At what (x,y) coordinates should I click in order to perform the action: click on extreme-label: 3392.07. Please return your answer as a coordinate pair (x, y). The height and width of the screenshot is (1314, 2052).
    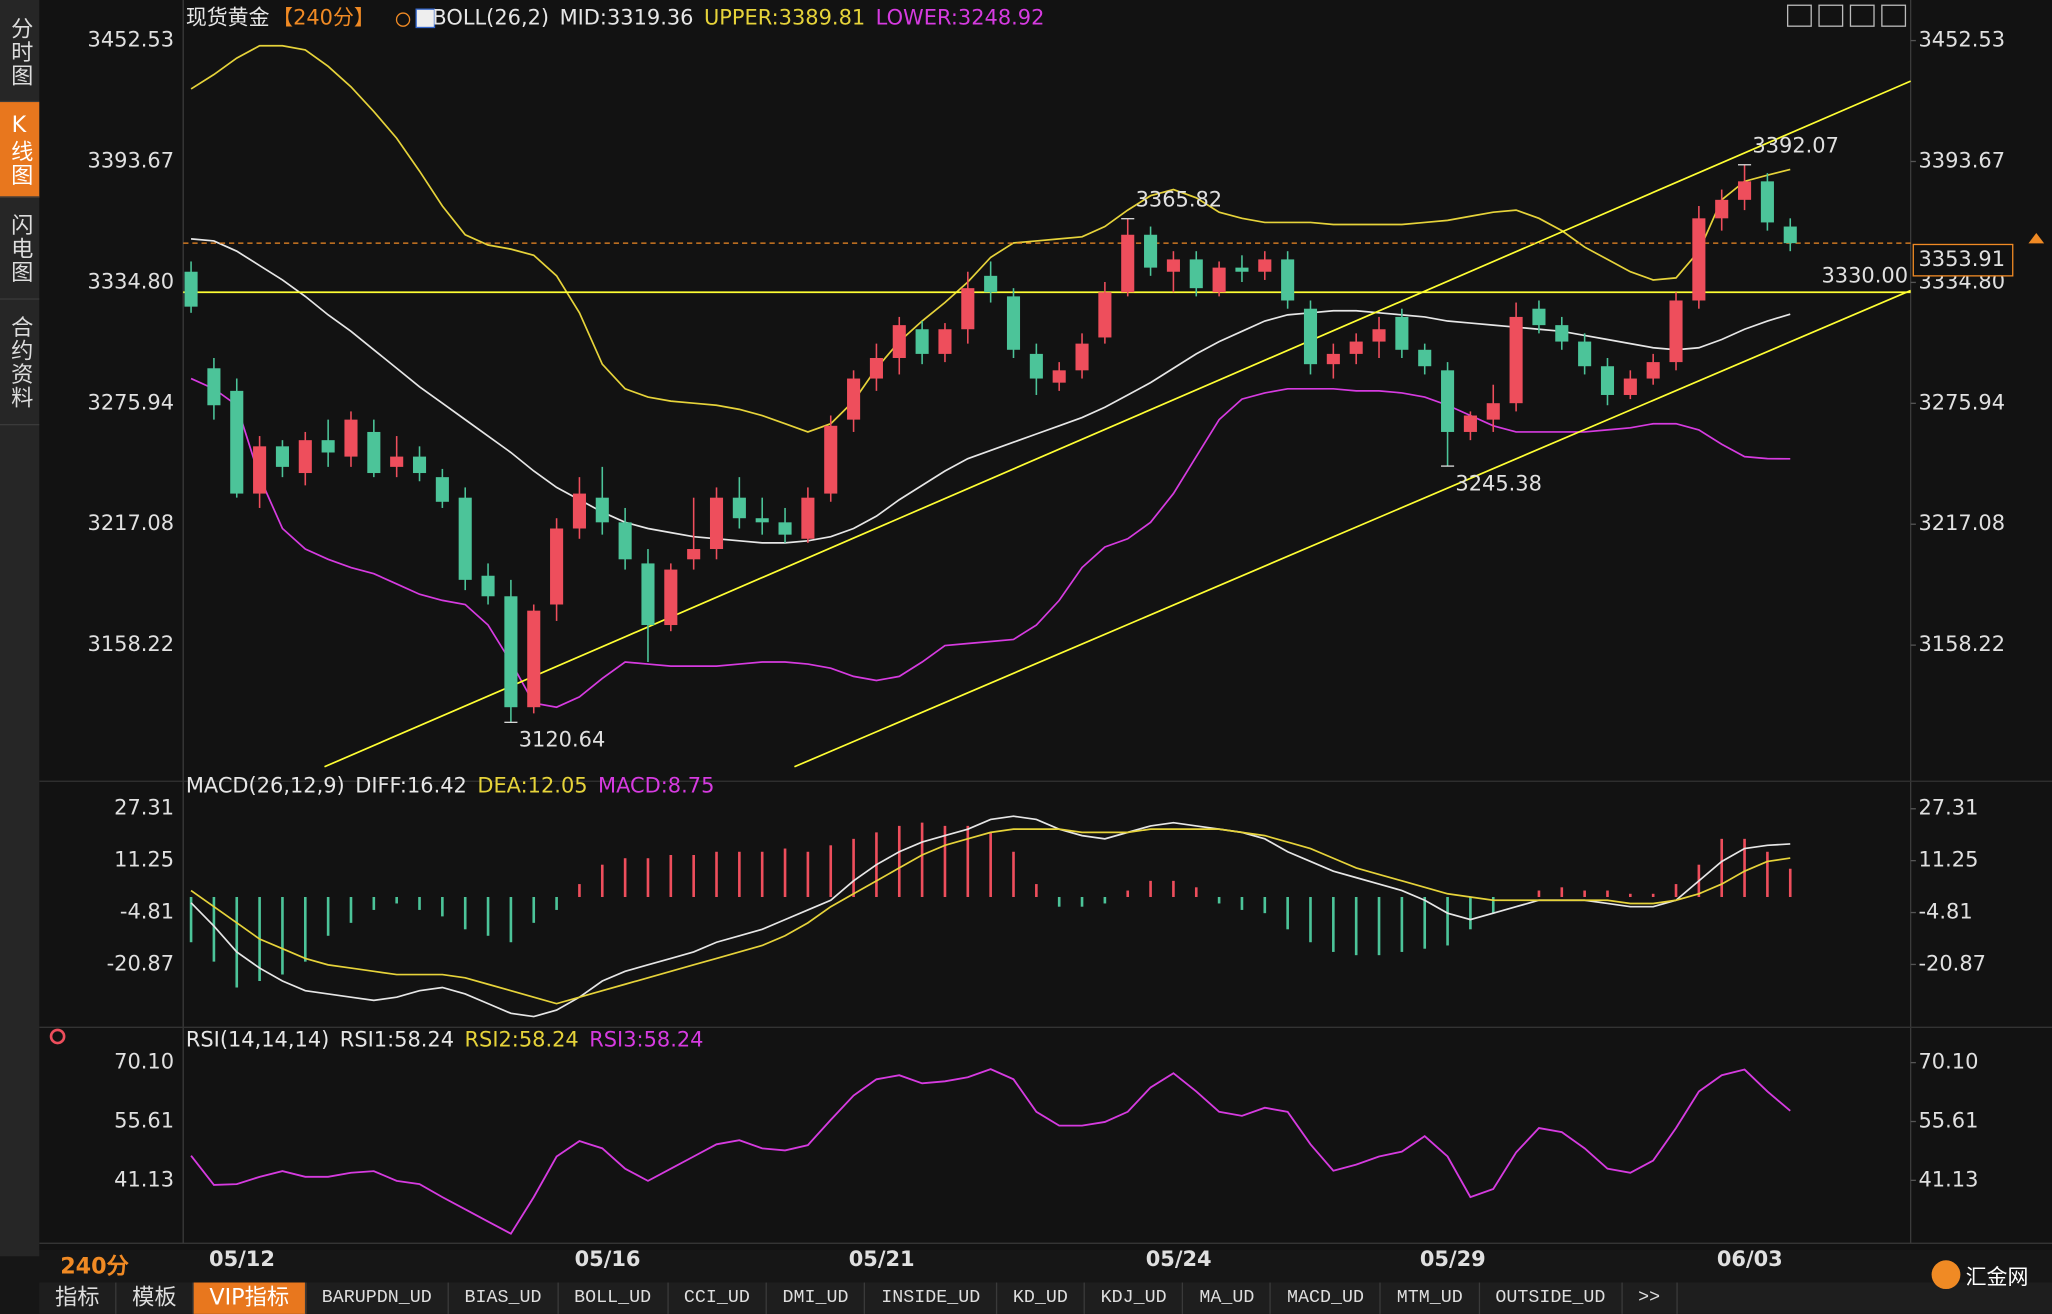
    Looking at the image, I should click on (1795, 145).